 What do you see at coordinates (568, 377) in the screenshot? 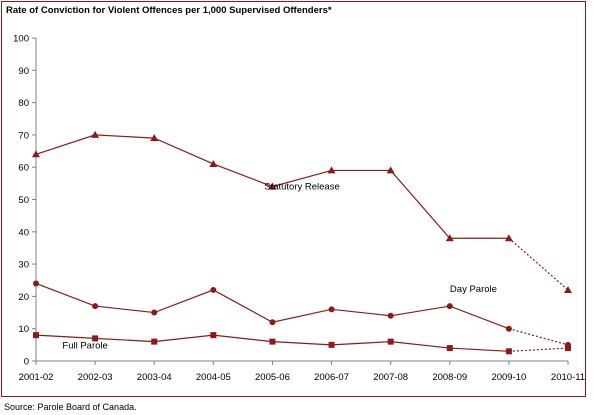
I see `x-tick-label: 2010-11` at bounding box center [568, 377].